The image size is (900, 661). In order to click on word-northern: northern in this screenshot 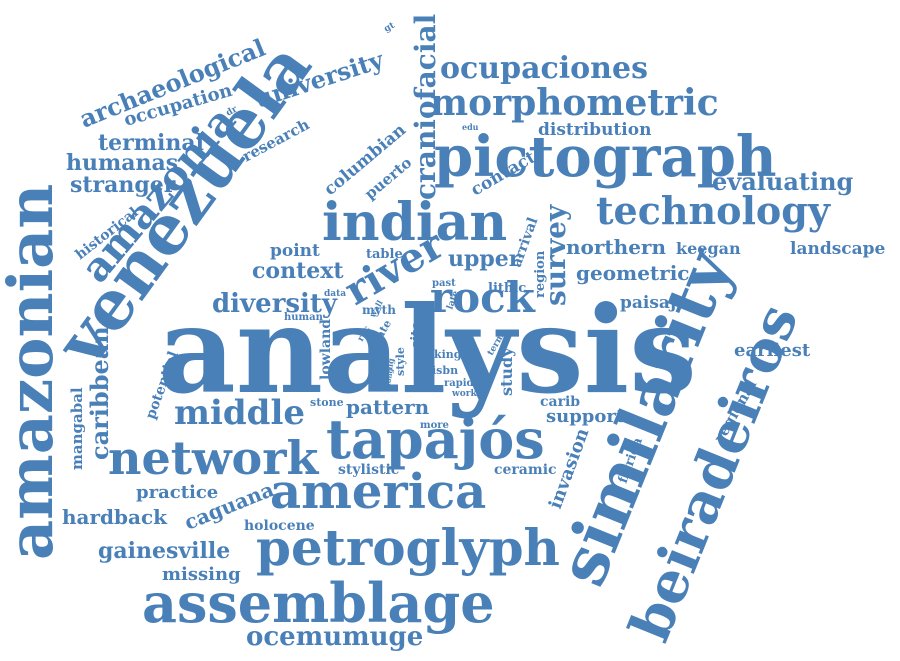, I will do `click(616, 247)`.